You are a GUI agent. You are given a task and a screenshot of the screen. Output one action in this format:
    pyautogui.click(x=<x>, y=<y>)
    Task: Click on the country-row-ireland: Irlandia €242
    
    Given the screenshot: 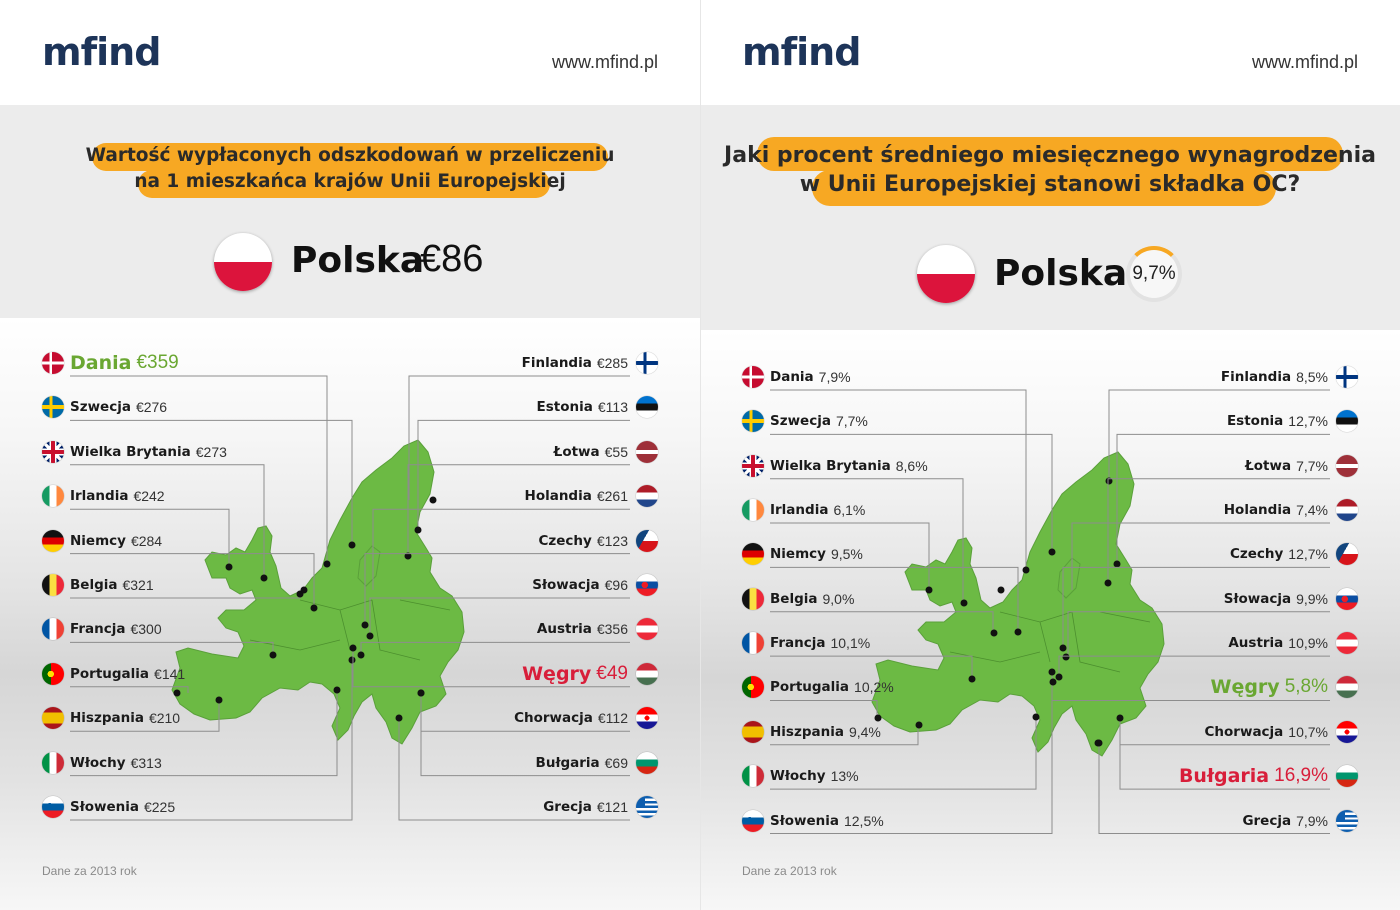 What is the action you would take?
    pyautogui.click(x=103, y=496)
    